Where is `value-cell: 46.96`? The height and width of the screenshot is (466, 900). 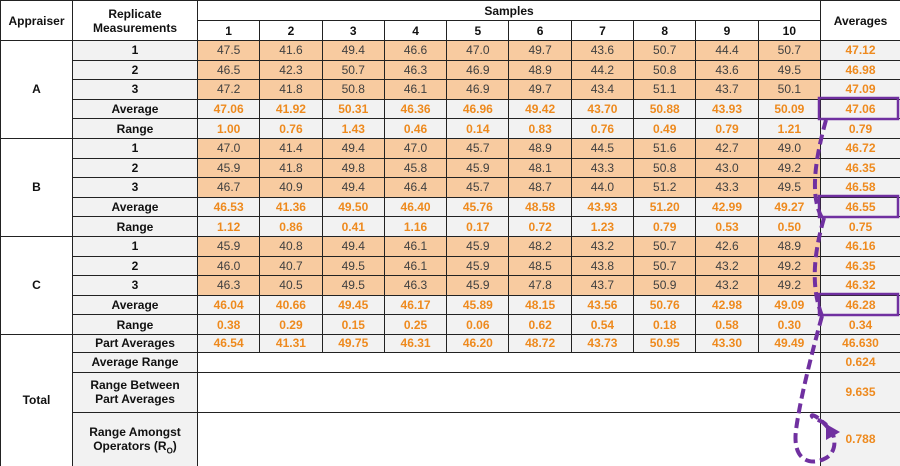
value-cell: 46.96 is located at coordinates (478, 109).